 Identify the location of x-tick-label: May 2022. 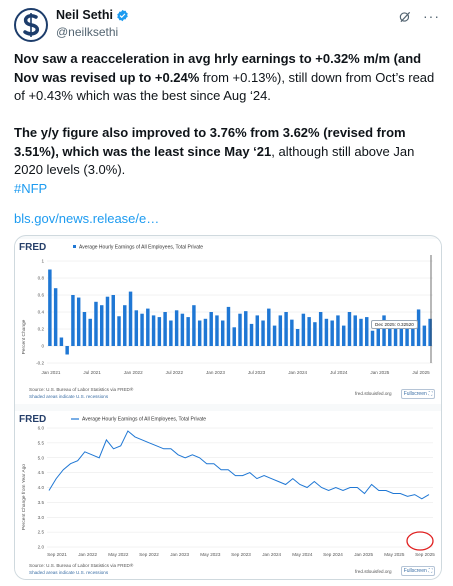
(118, 554).